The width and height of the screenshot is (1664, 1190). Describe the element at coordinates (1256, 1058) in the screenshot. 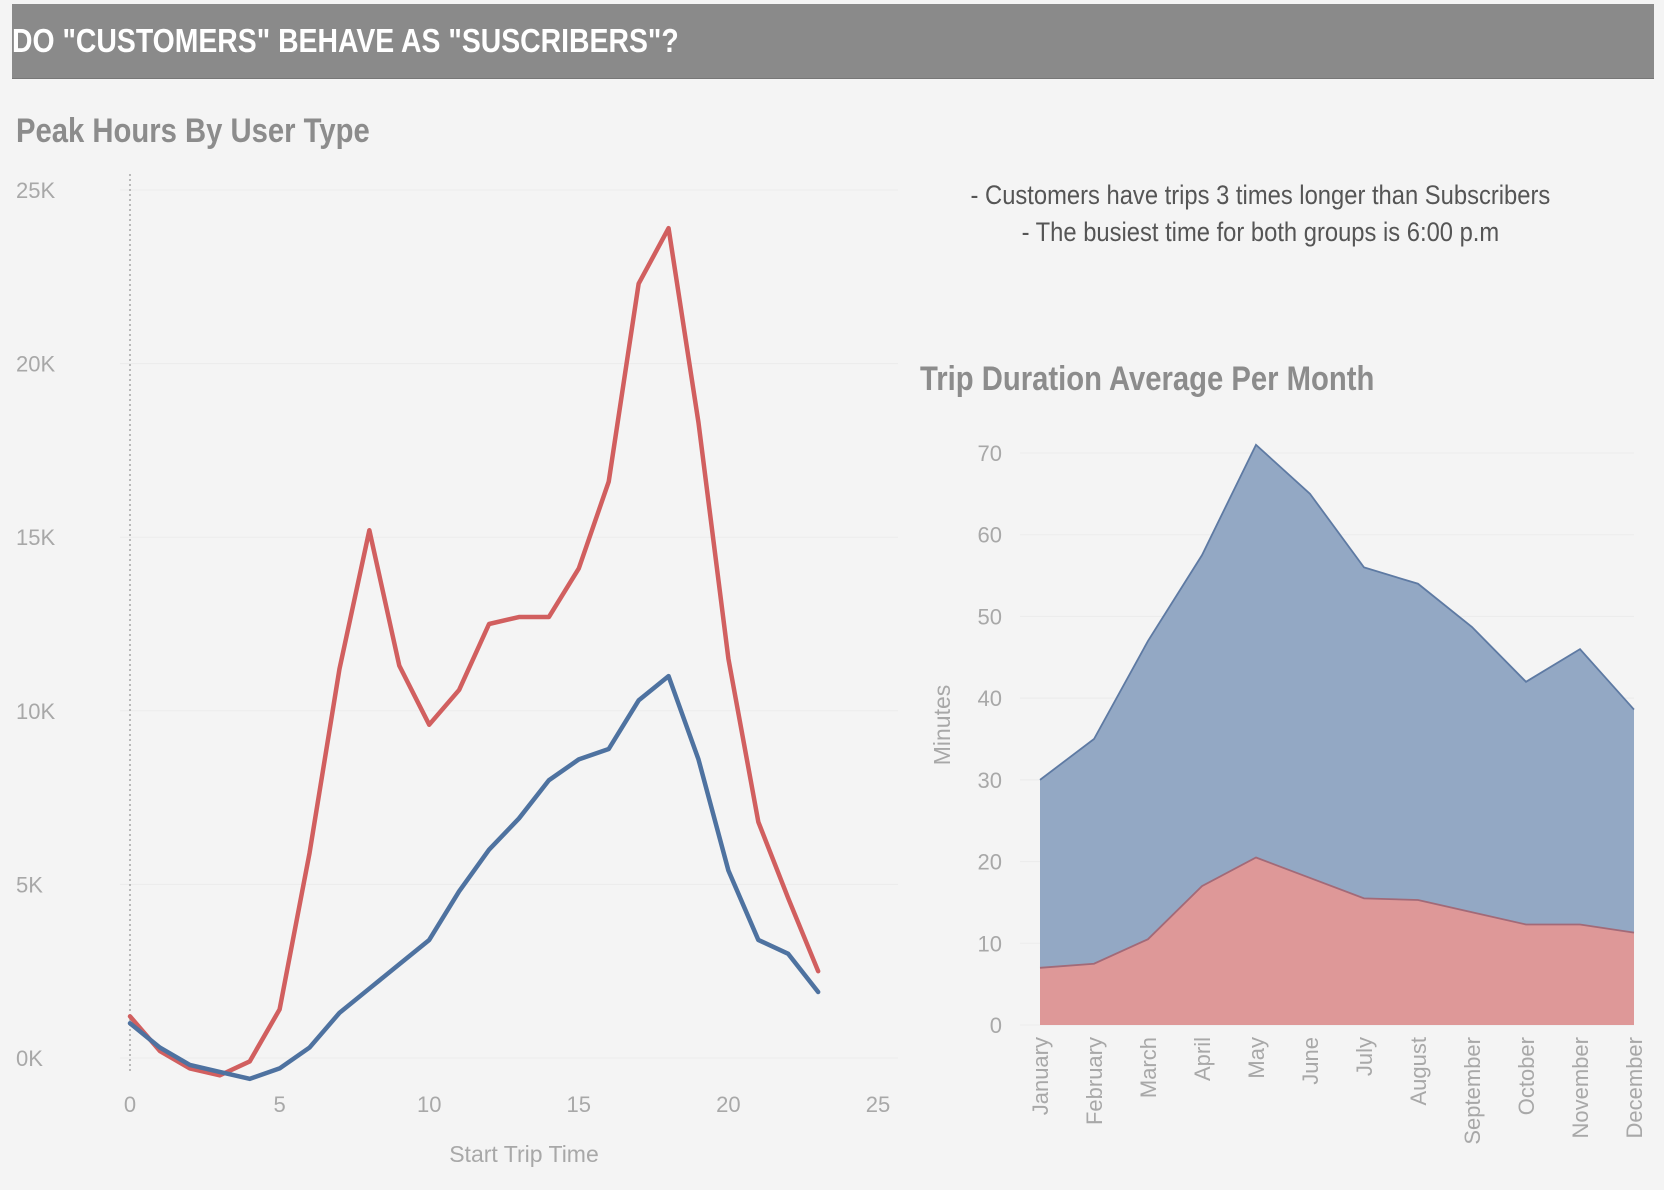

I see `x-category-label: May` at that location.